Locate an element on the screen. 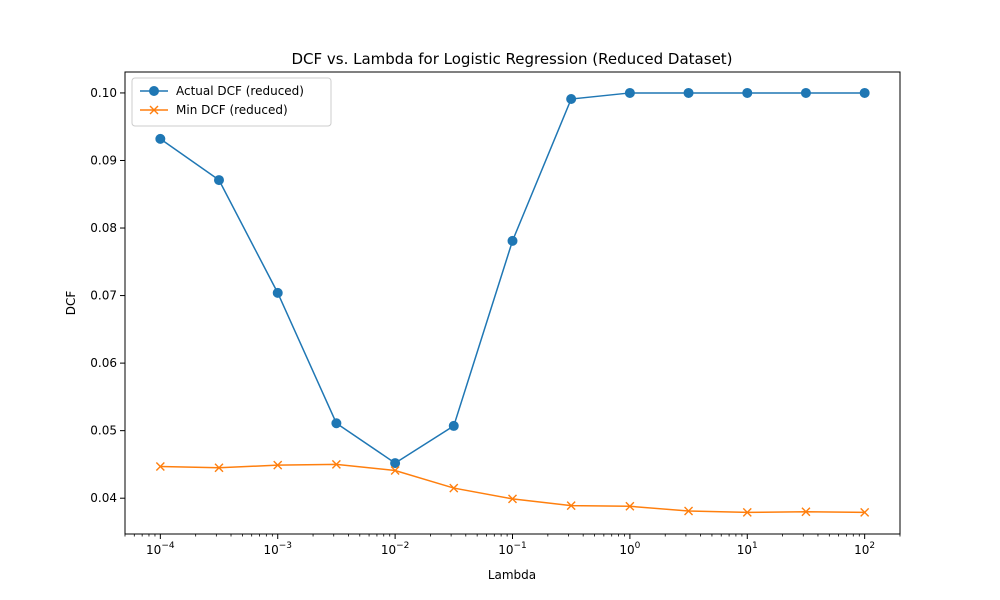 Image resolution: width=1000 pixels, height=600 pixels. legend: Actual DCF (reduced) Min DCF (reduced) is located at coordinates (231, 102).